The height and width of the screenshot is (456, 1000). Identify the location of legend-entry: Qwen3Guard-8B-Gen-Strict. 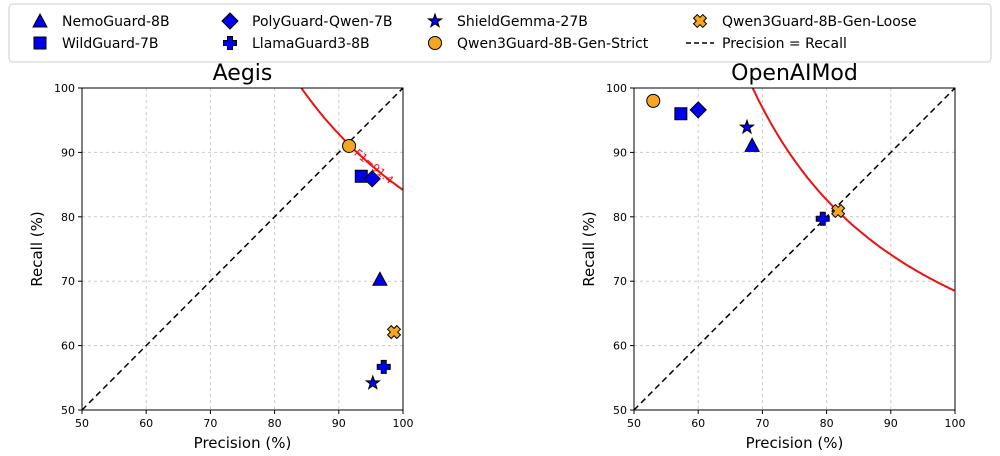
(538, 44).